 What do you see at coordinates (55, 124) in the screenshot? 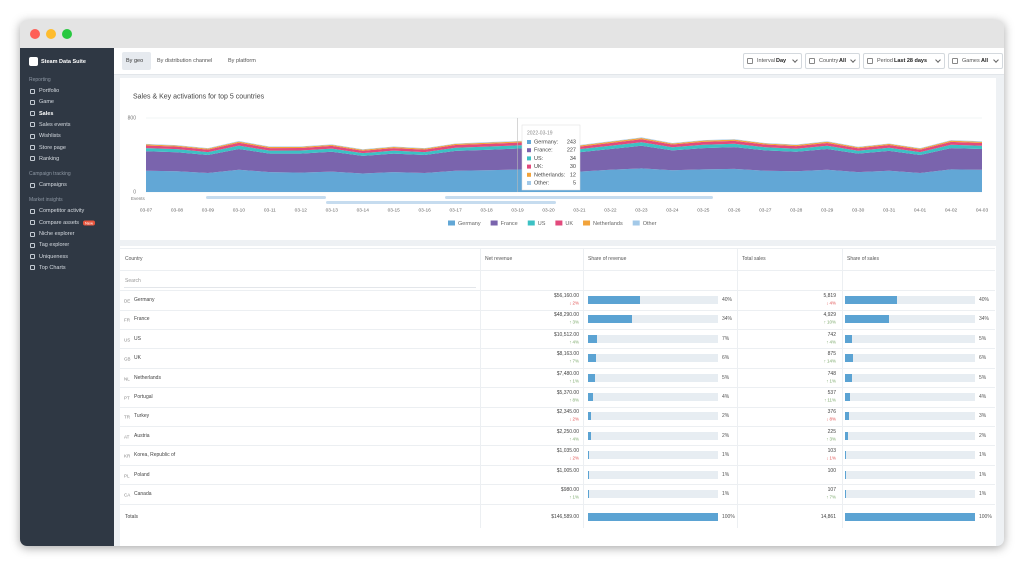
I see `nav-item: Sales events` at bounding box center [55, 124].